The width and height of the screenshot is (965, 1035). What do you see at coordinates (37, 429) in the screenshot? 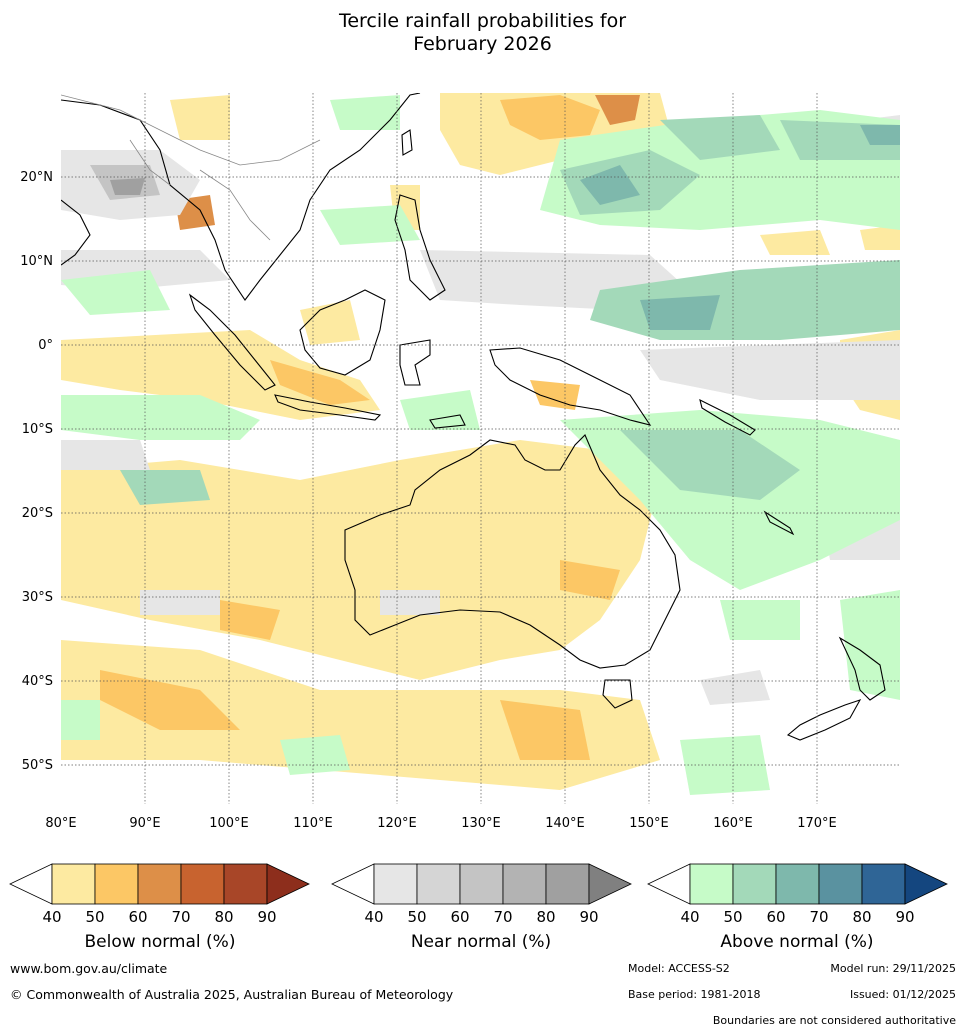
I see `lat-label: 10°S` at bounding box center [37, 429].